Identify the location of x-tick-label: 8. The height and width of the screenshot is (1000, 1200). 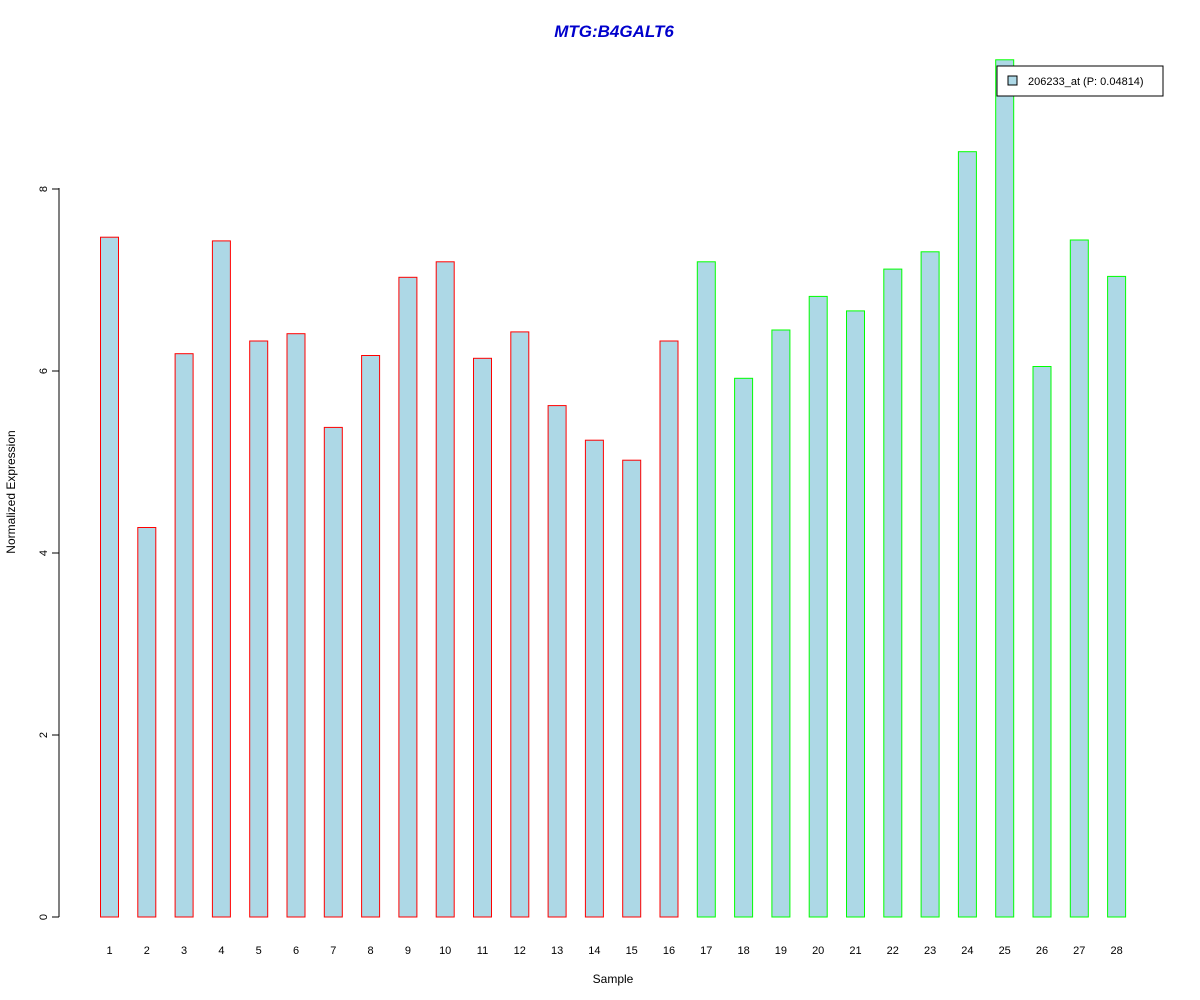
(371, 951).